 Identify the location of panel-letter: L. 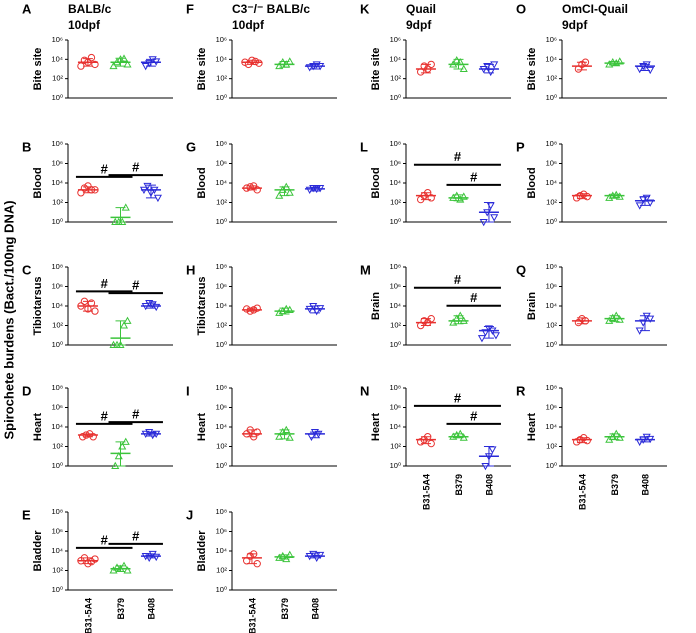
(364, 146).